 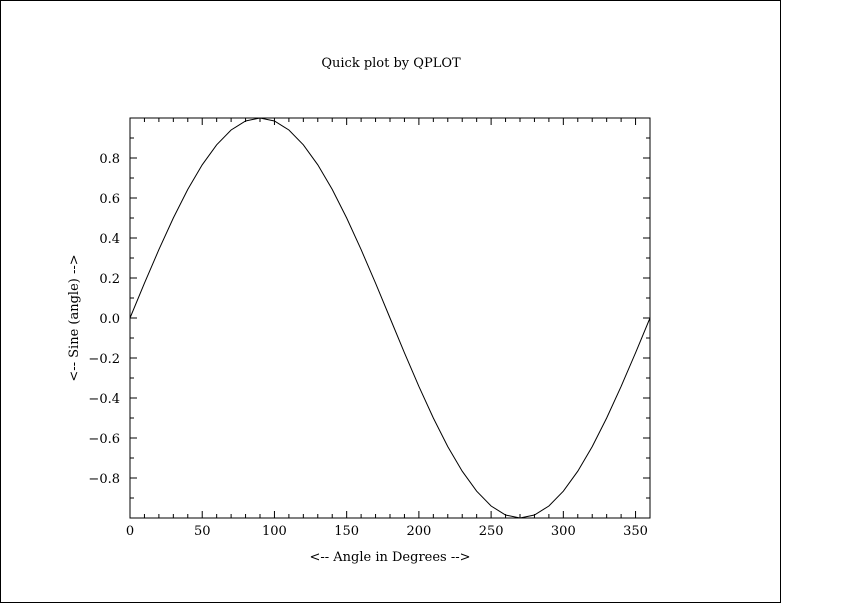 What do you see at coordinates (104, 359) in the screenshot?
I see `y-tick-label: −0.2` at bounding box center [104, 359].